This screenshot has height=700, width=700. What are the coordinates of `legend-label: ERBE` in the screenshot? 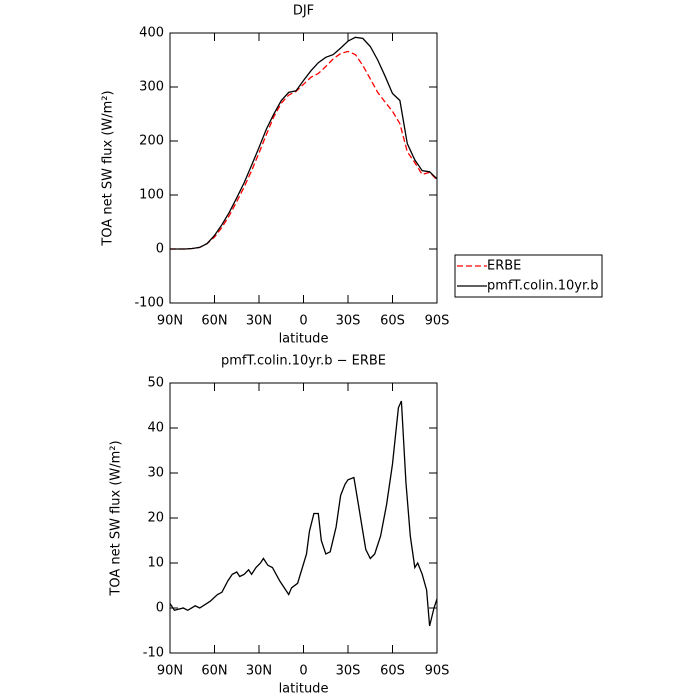 It's located at (504, 266).